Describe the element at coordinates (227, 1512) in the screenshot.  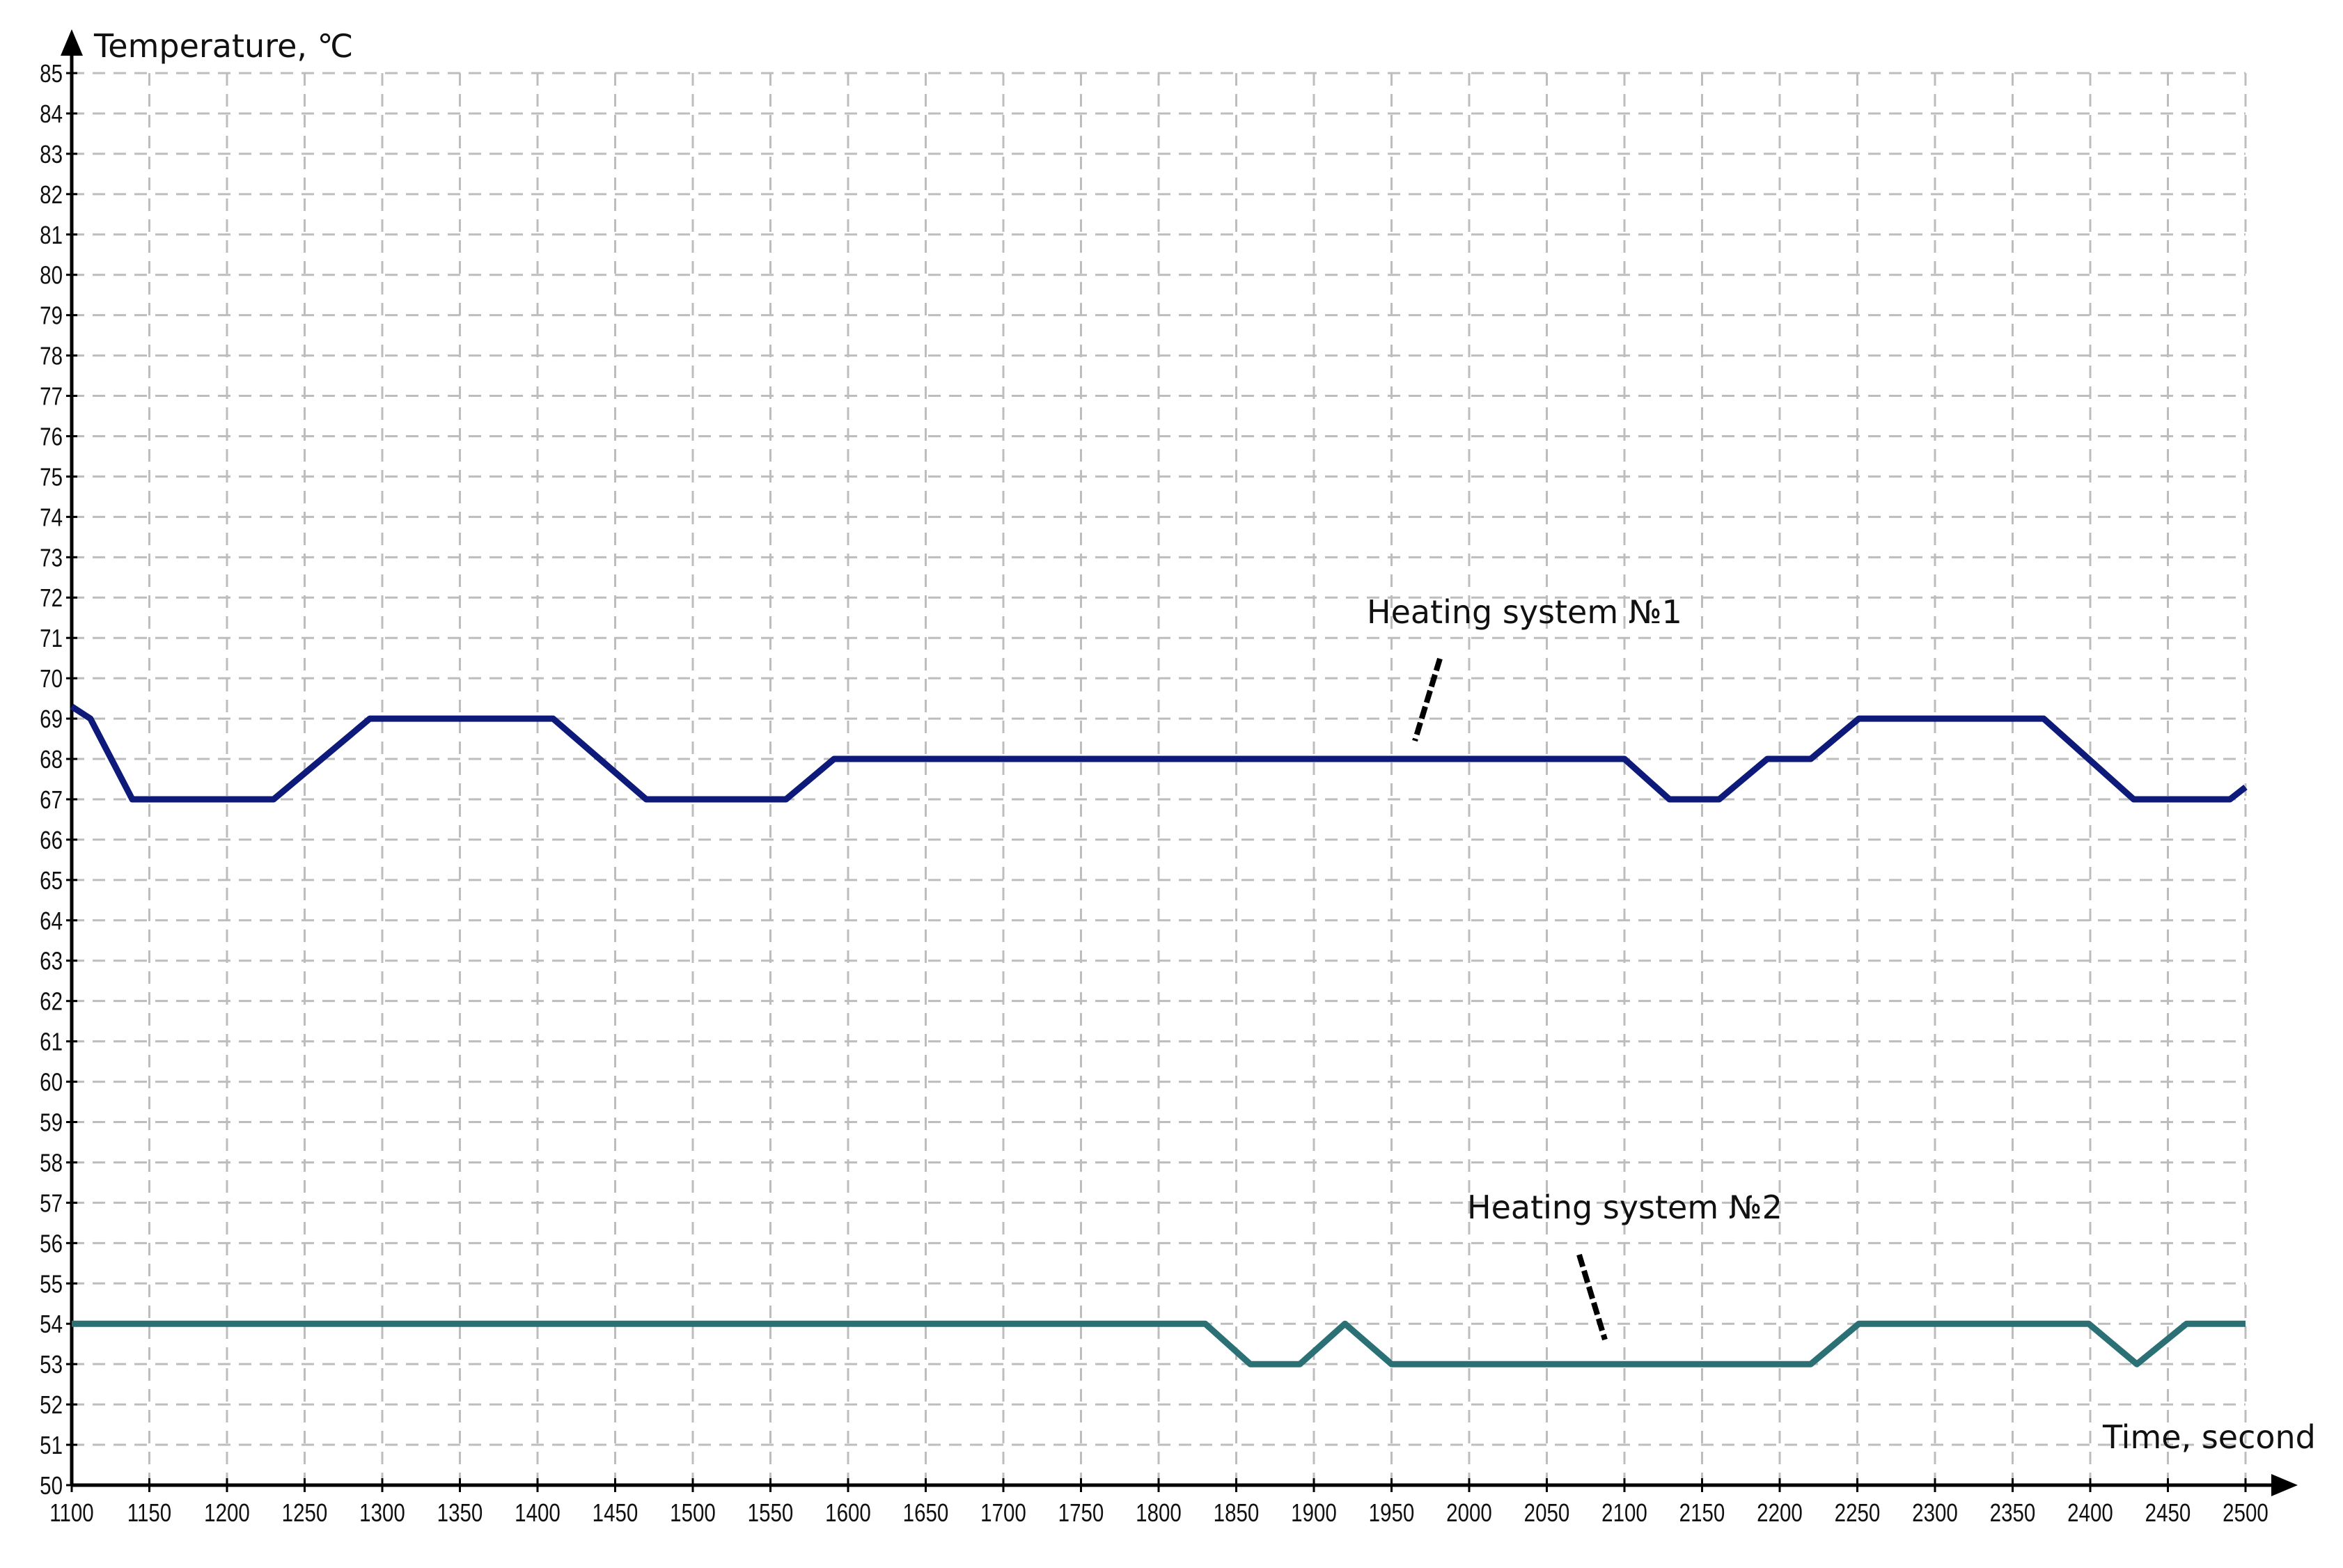
I see `x-tick-label: 1200` at that location.